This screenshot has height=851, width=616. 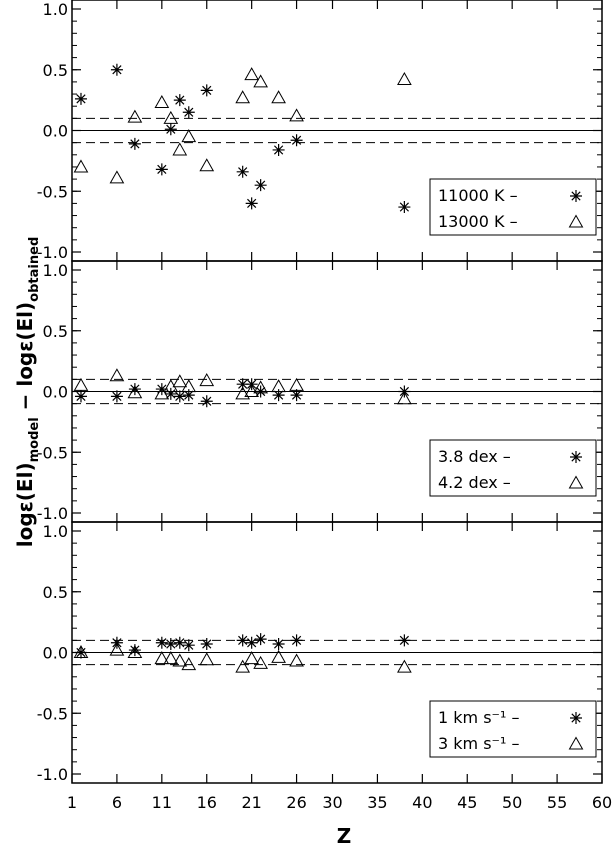 I want to click on y-axis-title-sub1: model, so click(x=34, y=439).